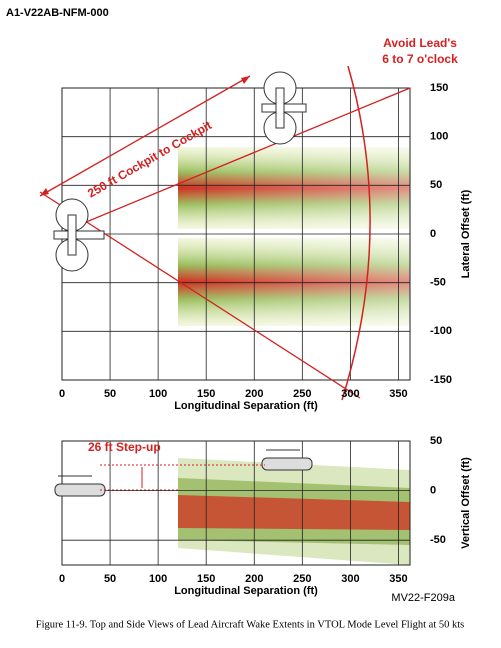 The width and height of the screenshot is (501, 648). Describe the element at coordinates (287, 460) in the screenshot. I see `lead-aircraft-side` at that location.